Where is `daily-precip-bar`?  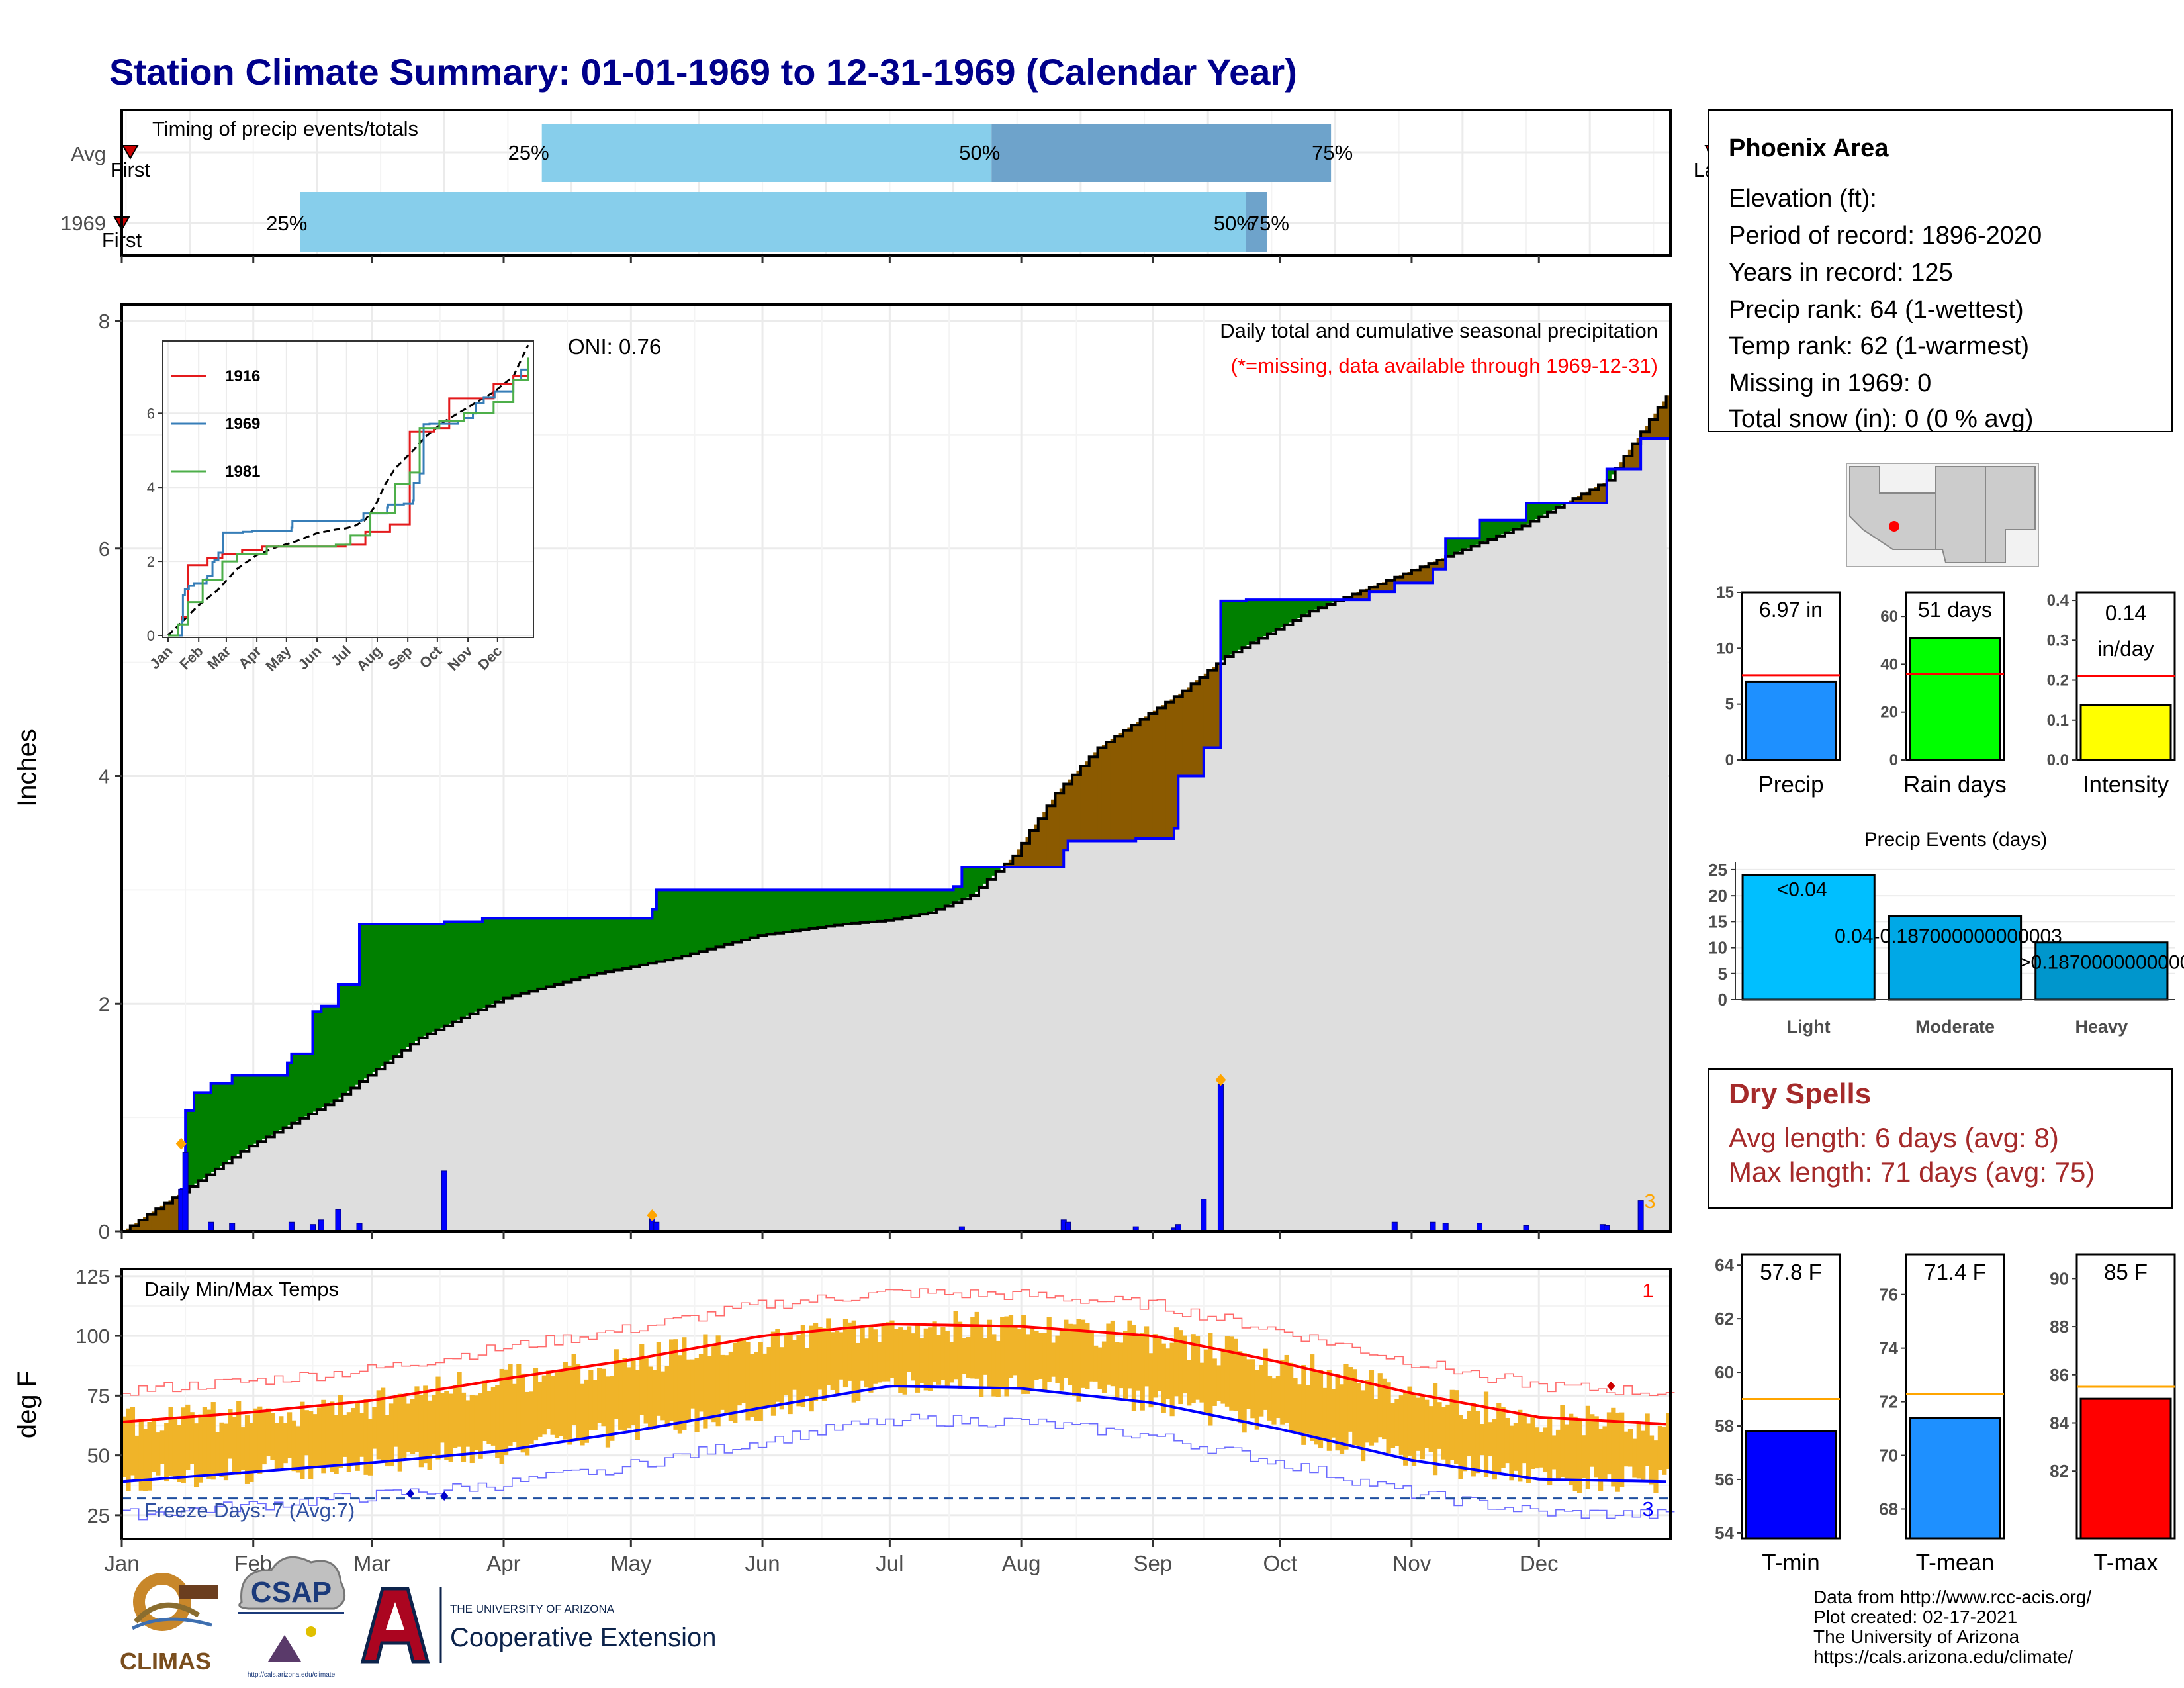
daily-precip-bar is located at coordinates (1220, 1158).